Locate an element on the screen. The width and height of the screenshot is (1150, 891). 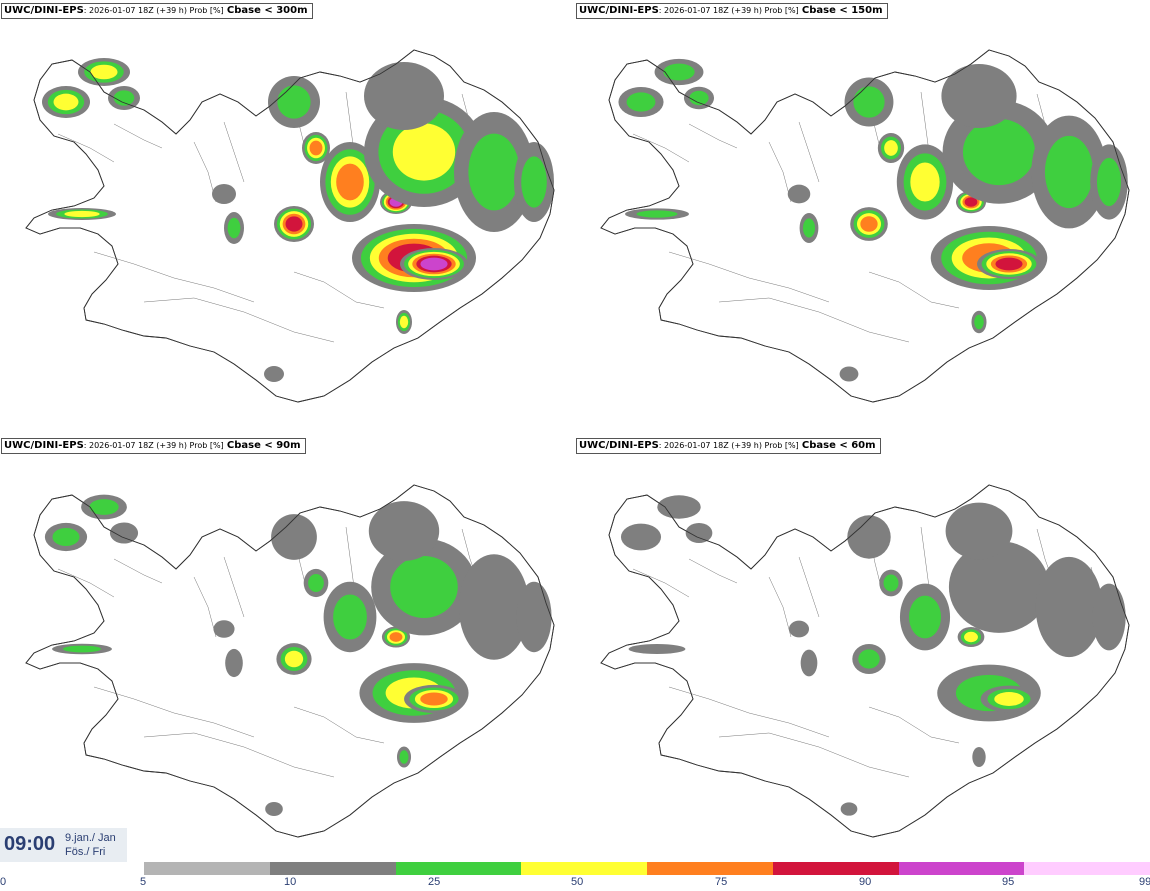
legend-tick-label: 95 is located at coordinates (1008, 882).